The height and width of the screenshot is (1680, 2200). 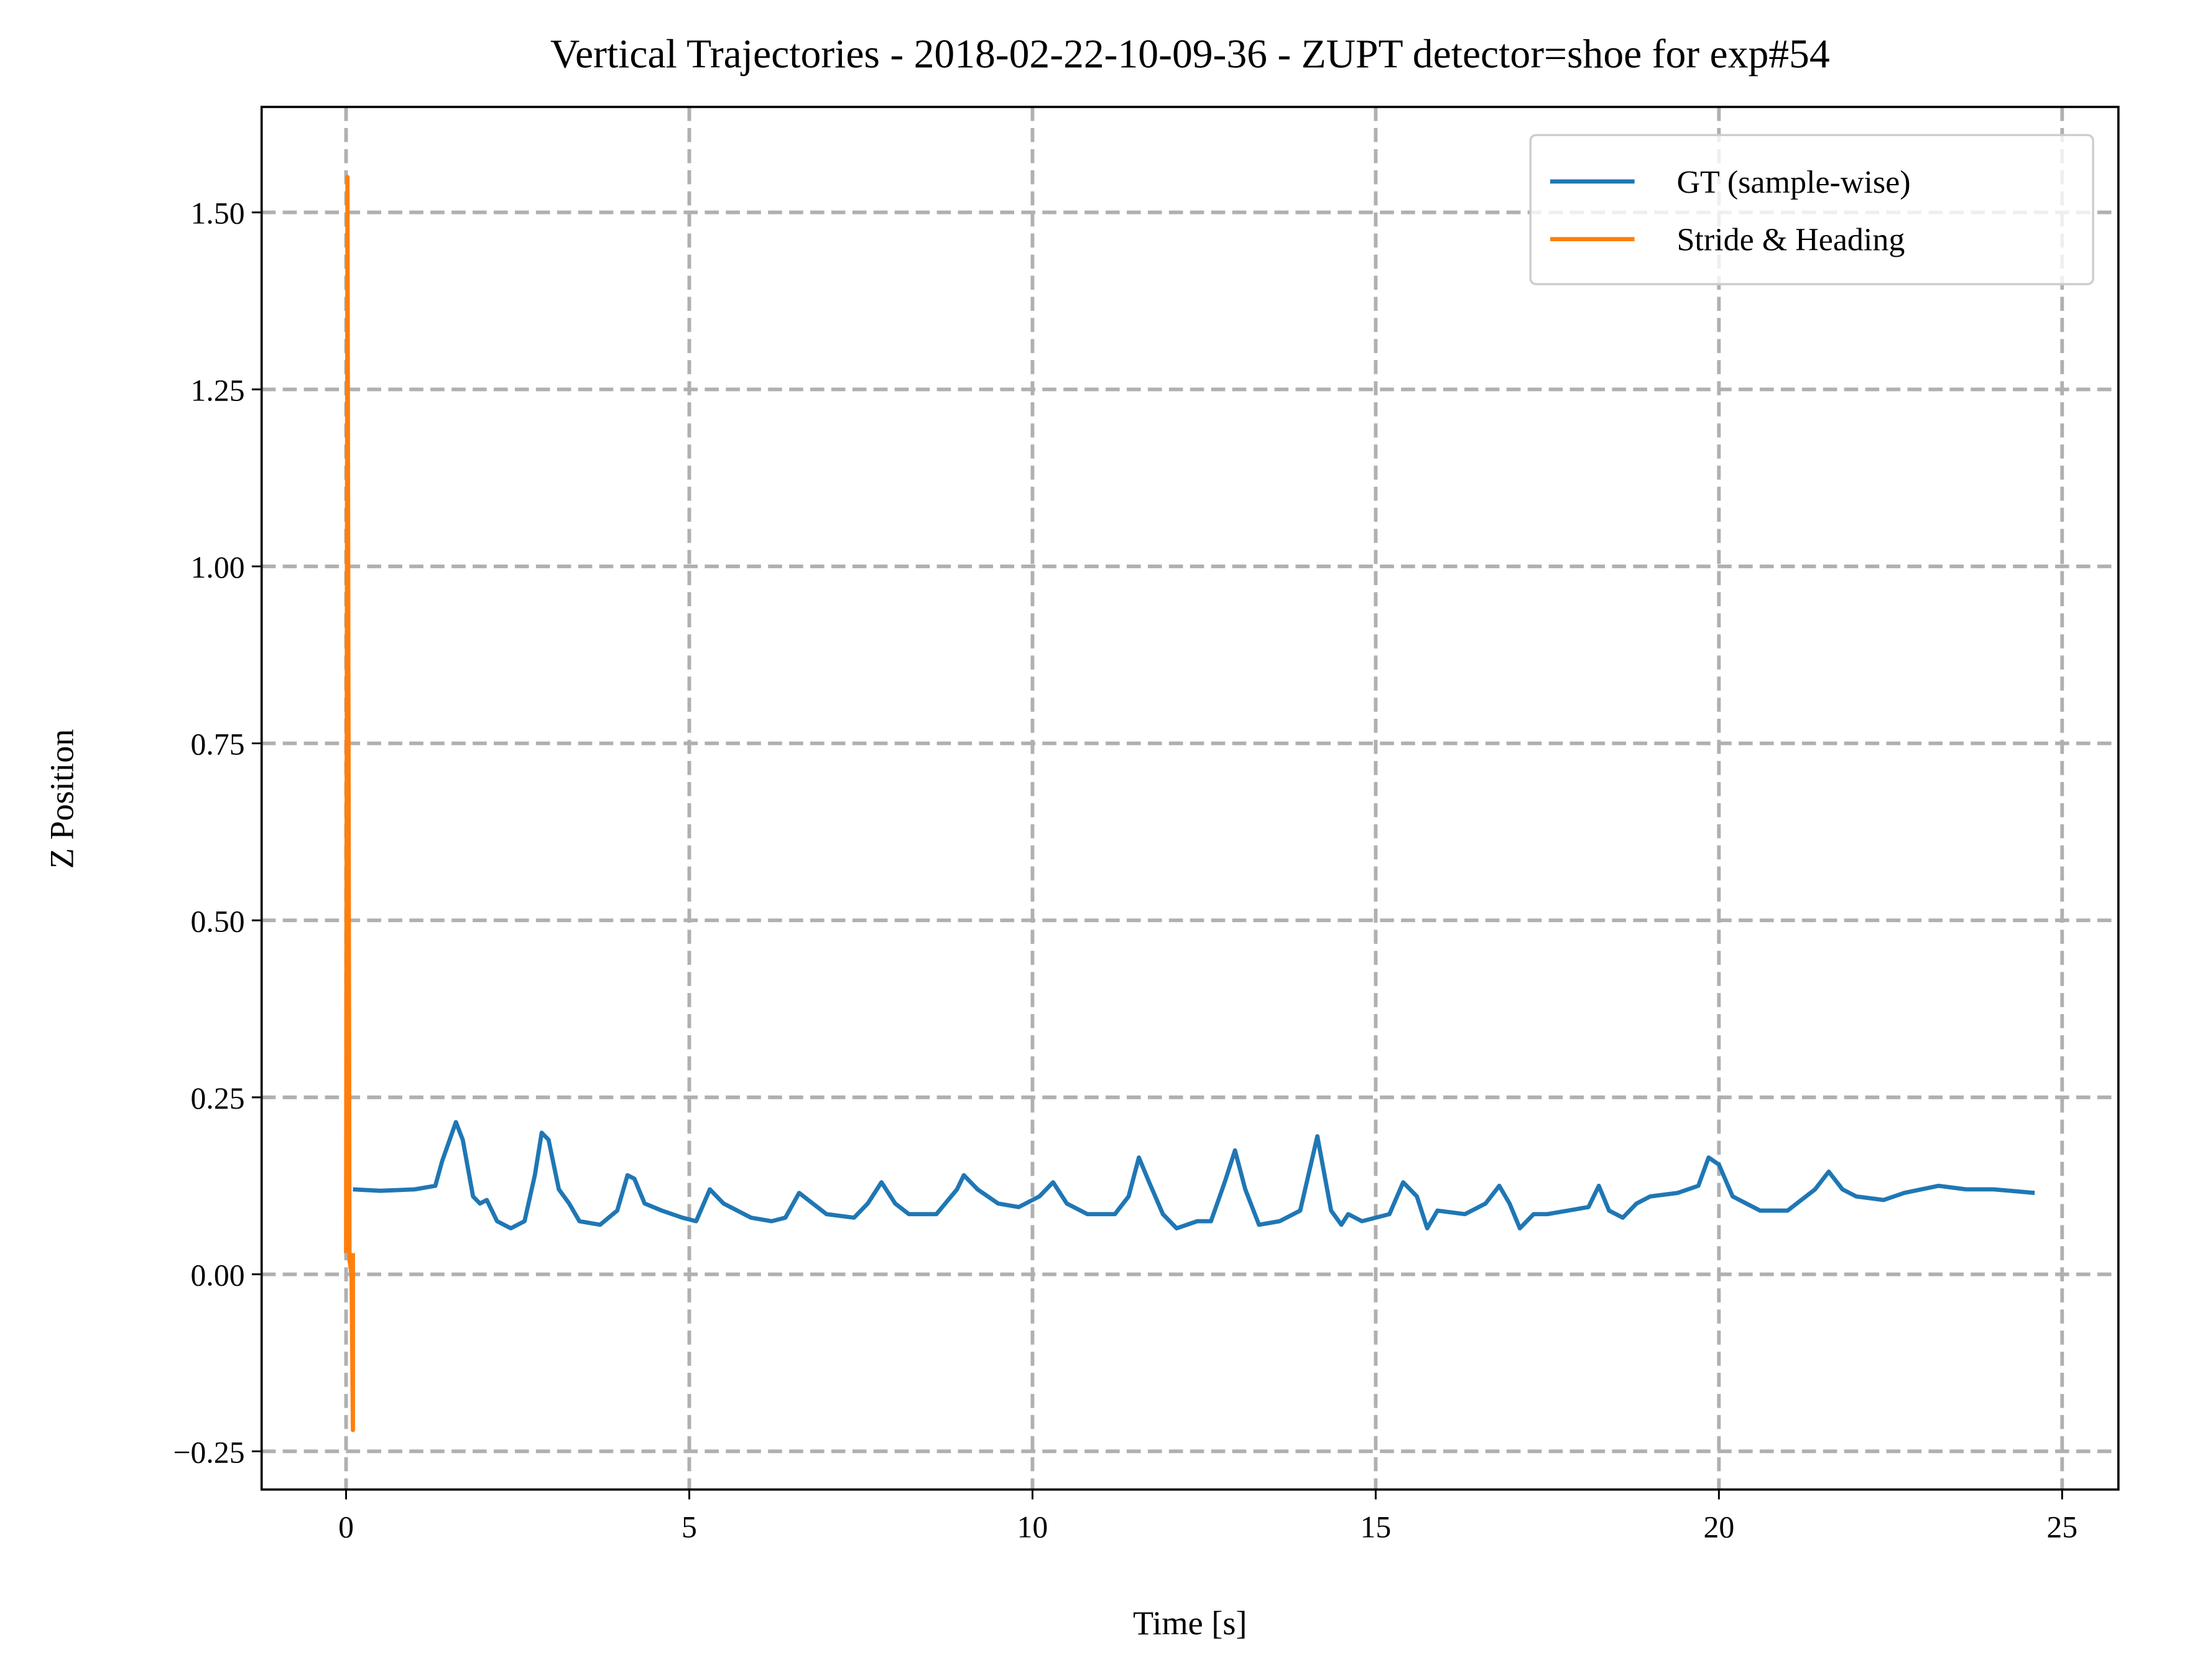 What do you see at coordinates (218, 213) in the screenshot?
I see `y-tick-label: 1.50` at bounding box center [218, 213].